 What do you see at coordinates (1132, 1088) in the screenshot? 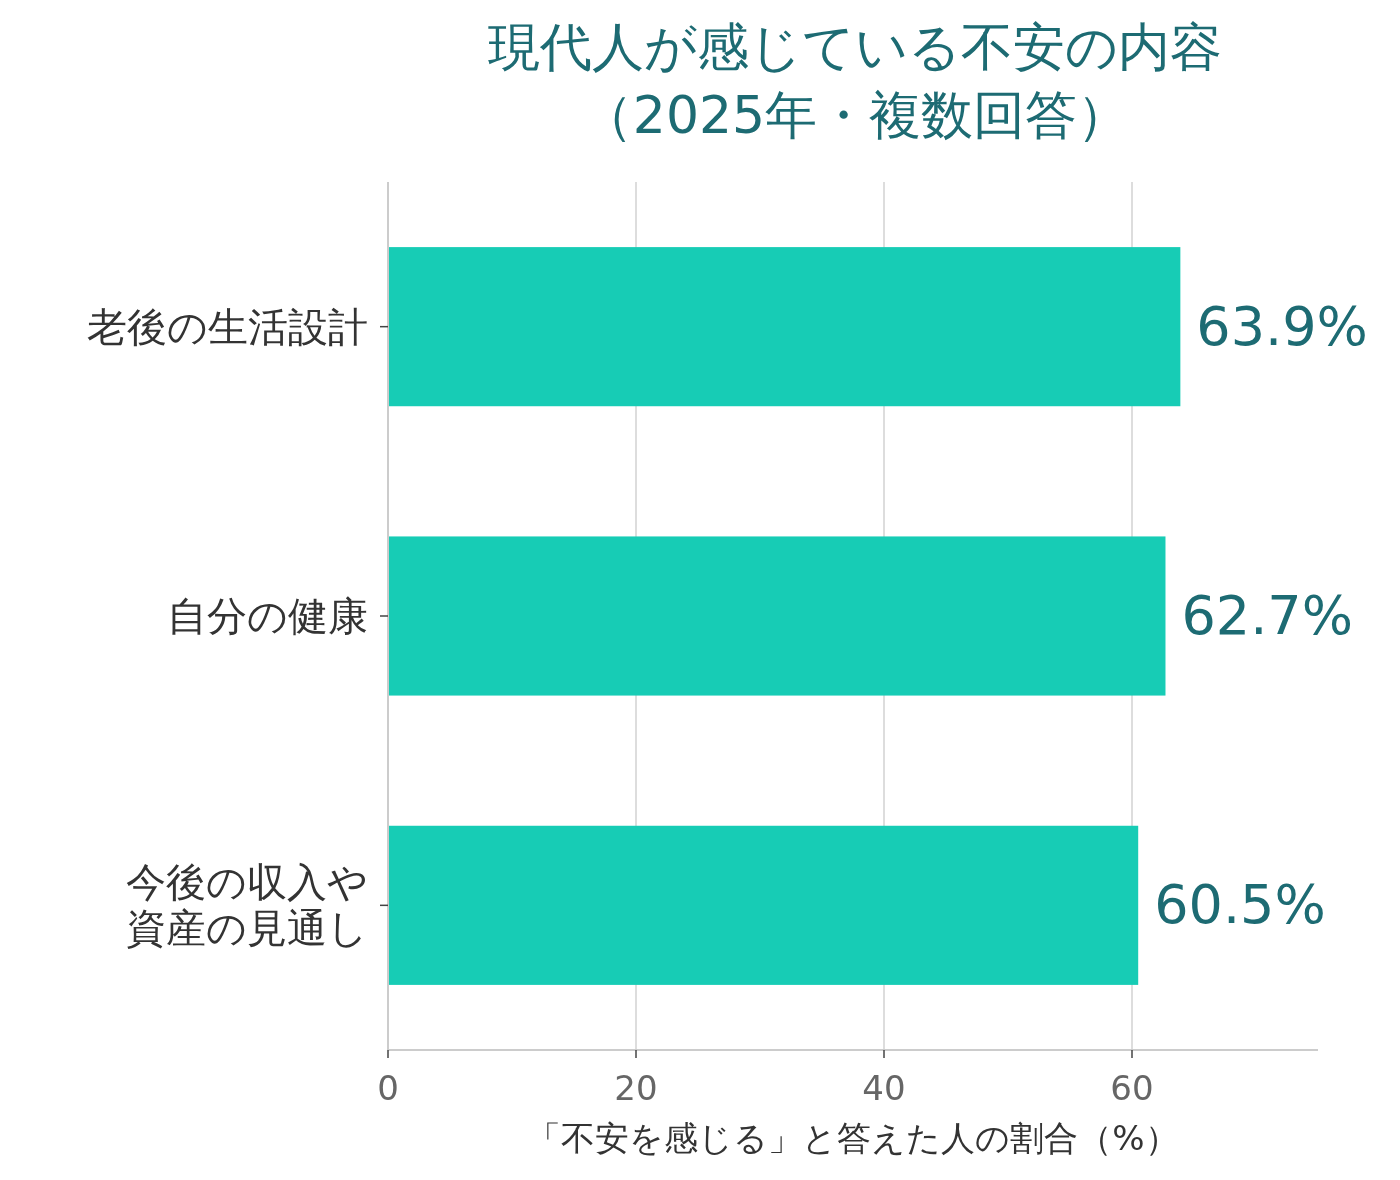
I see `x-tick-label: 60` at bounding box center [1132, 1088].